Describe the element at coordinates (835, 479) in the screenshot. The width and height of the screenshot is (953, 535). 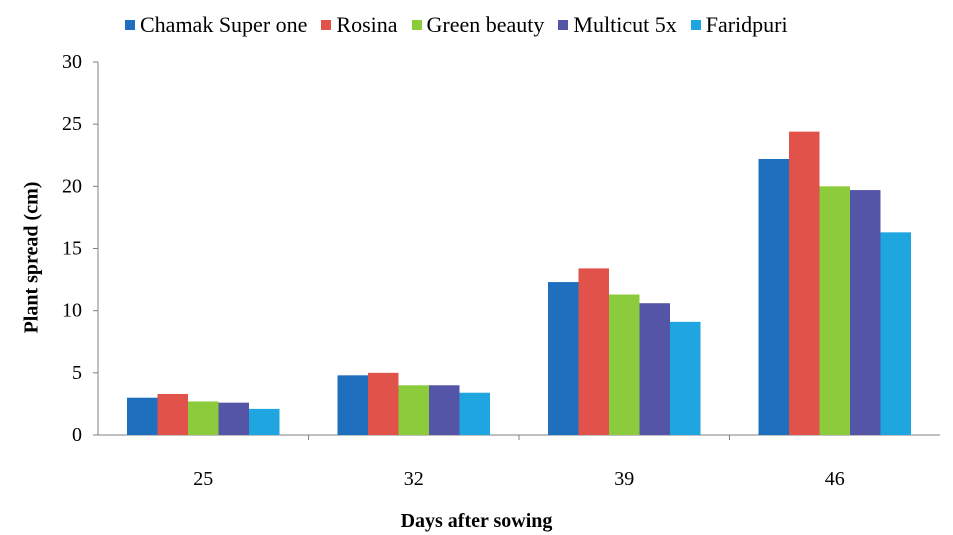
I see `x-tick-label: 46` at that location.